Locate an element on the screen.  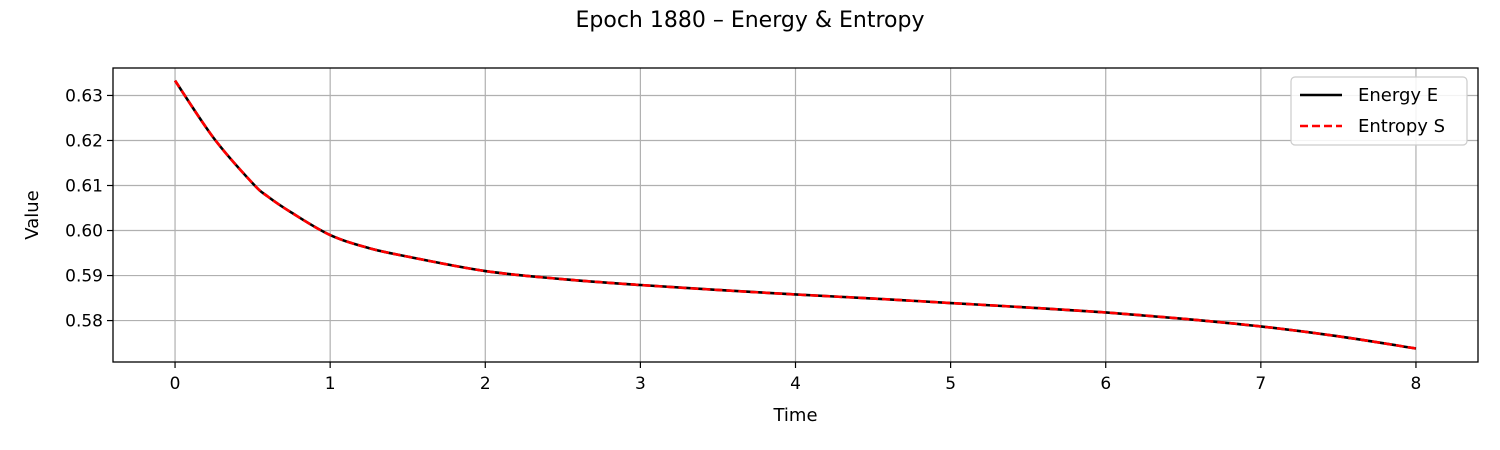
y-tick-label: 0.63 is located at coordinates (84, 96).